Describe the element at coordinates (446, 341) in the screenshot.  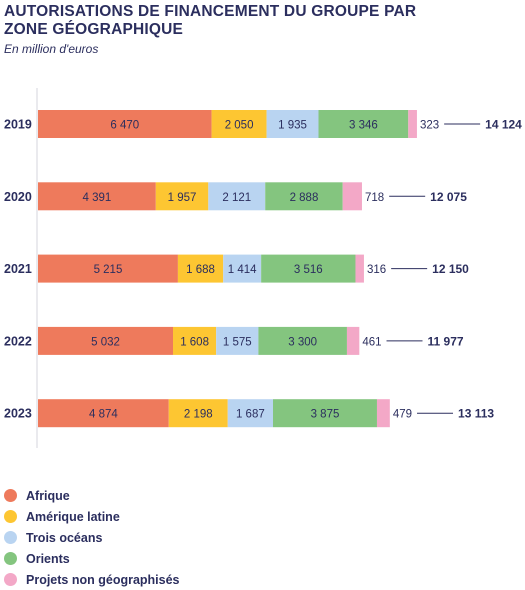
I see `total-label-2022: 11 977` at that location.